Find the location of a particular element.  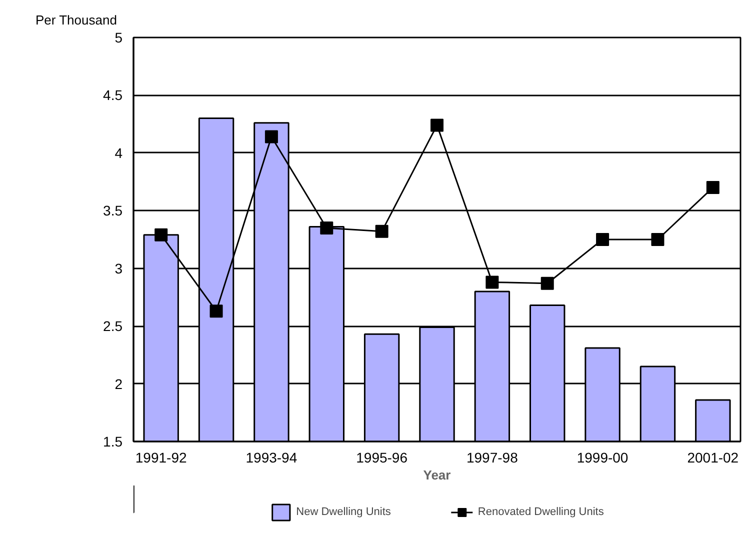

y-tick-label: 4 is located at coordinates (118, 152).